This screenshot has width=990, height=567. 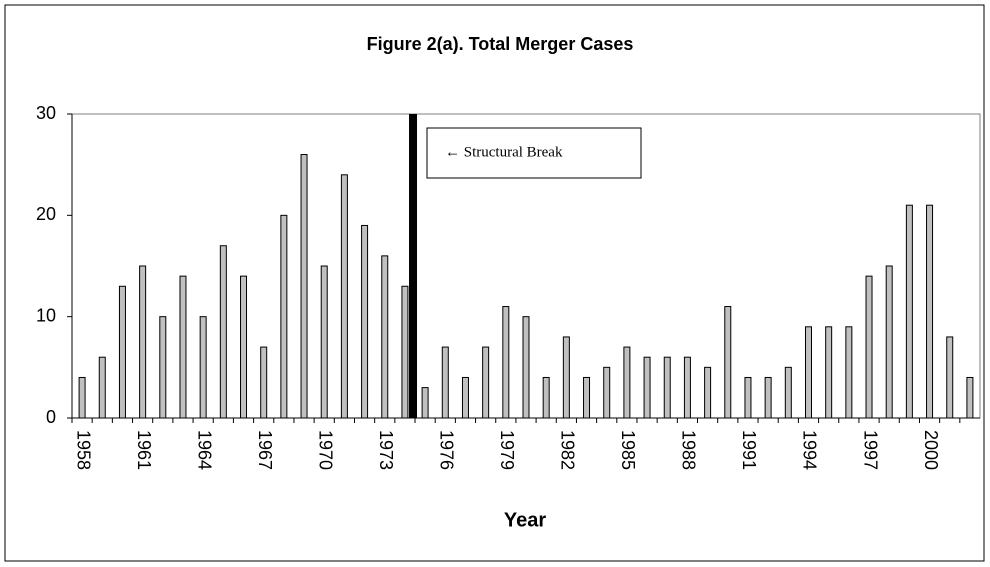 I want to click on x-axis-label: Year, so click(x=525, y=520).